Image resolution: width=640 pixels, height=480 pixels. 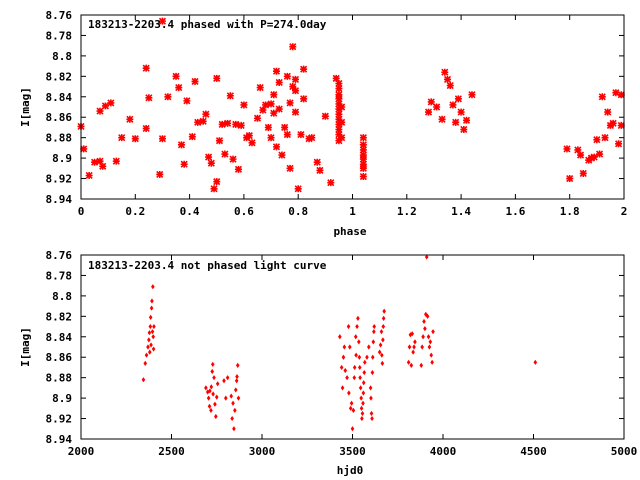 I want to click on unphased-y-axis-label: I[mag], so click(x=25, y=347).